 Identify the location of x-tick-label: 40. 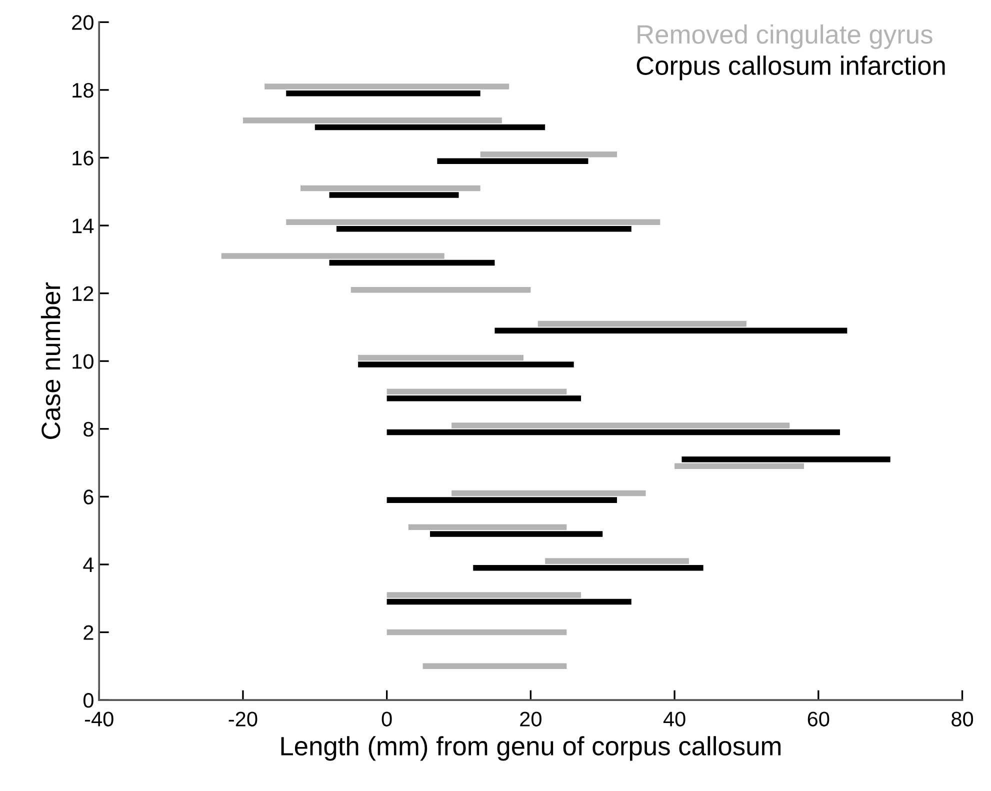
(674, 719).